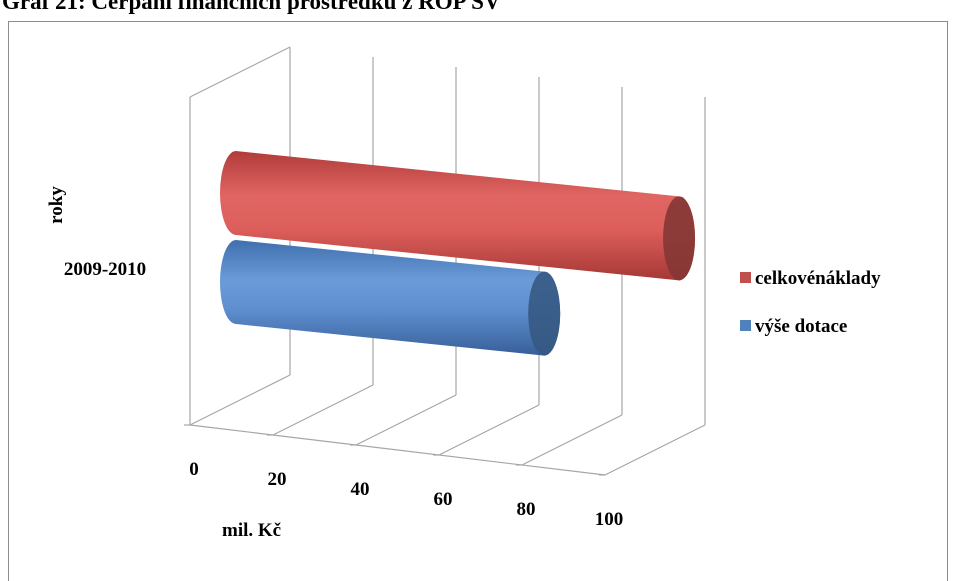 This screenshot has height=581, width=955. I want to click on x-axis-line, so click(397, 450).